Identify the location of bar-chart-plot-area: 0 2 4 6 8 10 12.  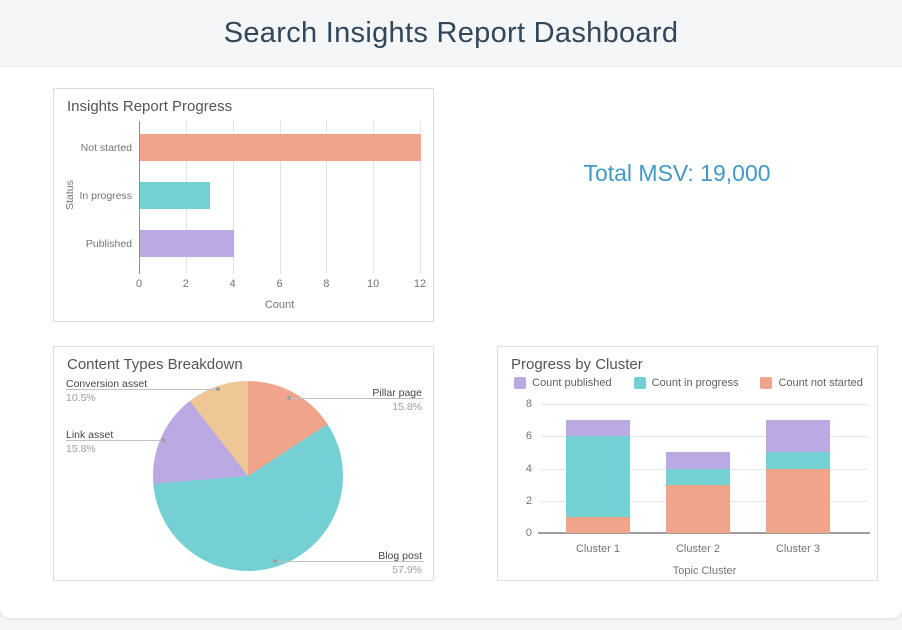
(281, 205).